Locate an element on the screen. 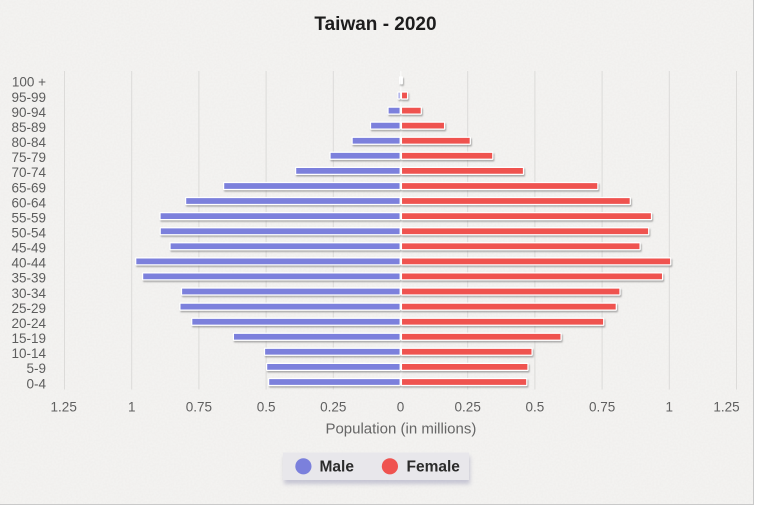 This screenshot has height=509, width=758. svg-text: 100 + is located at coordinates (29, 82).